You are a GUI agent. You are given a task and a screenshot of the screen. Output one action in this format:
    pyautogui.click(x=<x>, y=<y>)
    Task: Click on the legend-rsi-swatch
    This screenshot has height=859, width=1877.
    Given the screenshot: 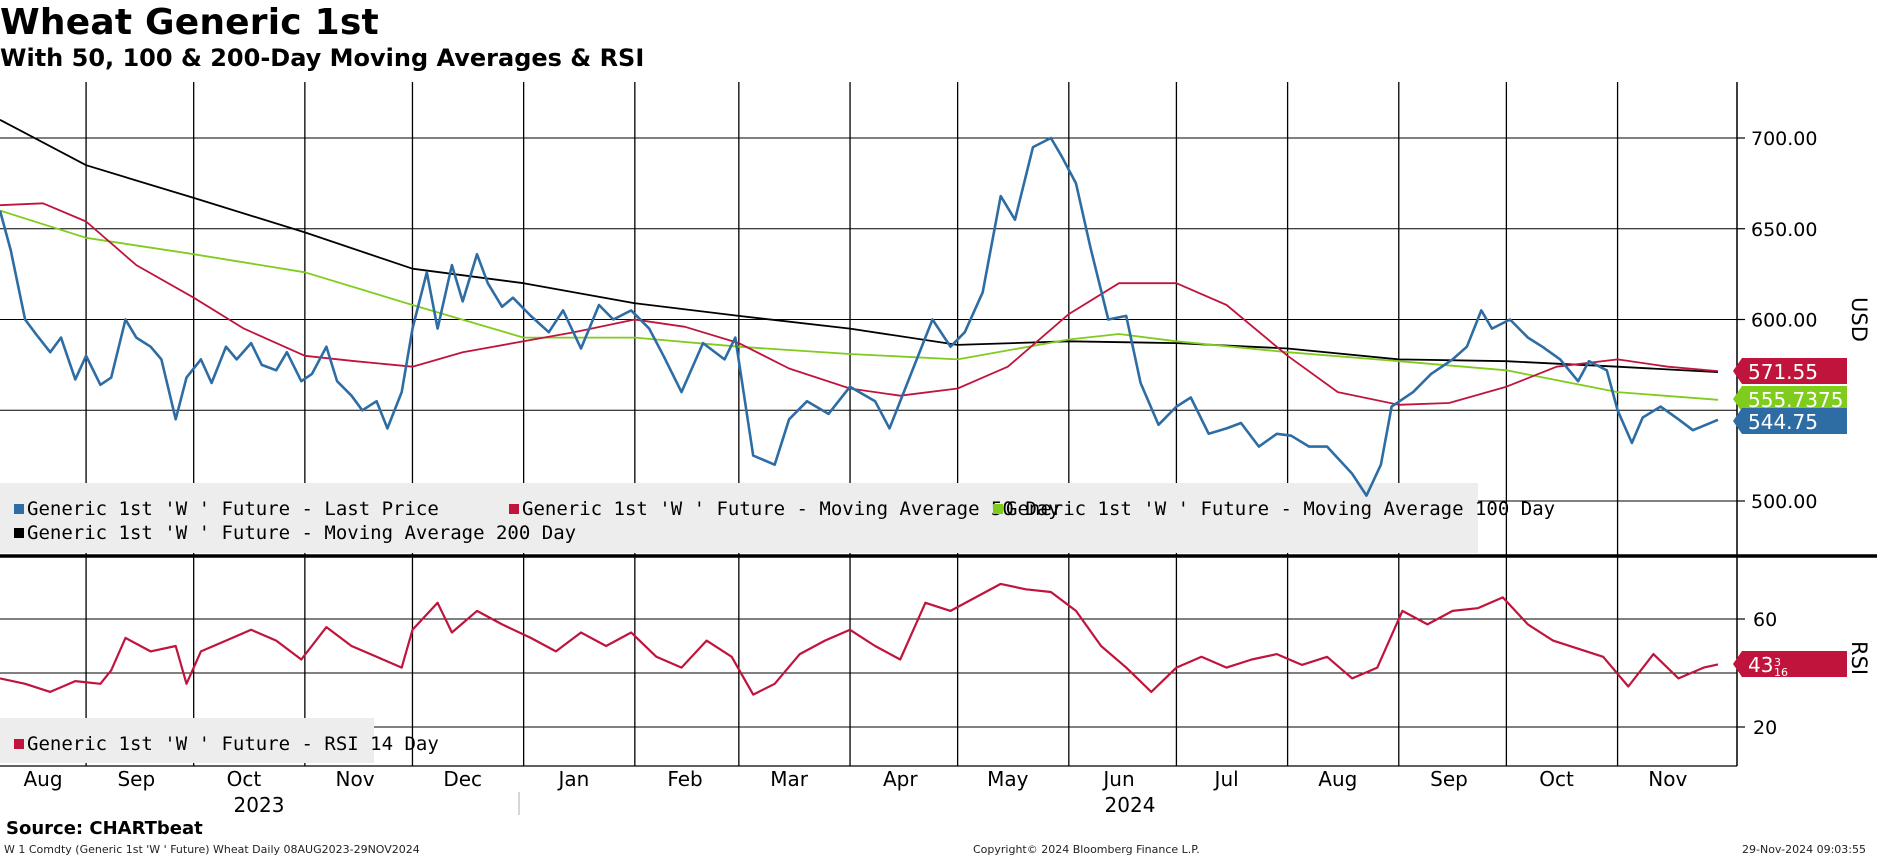 What is the action you would take?
    pyautogui.click(x=19, y=744)
    